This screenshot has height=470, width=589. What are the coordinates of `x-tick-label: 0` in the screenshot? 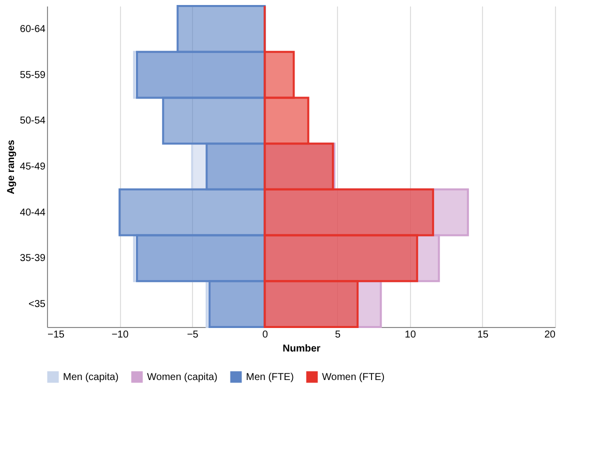 It's located at (265, 335).